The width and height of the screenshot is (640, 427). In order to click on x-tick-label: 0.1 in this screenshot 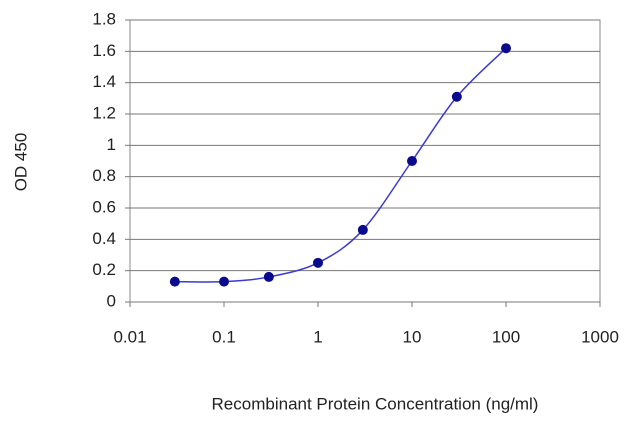, I will do `click(224, 336)`.